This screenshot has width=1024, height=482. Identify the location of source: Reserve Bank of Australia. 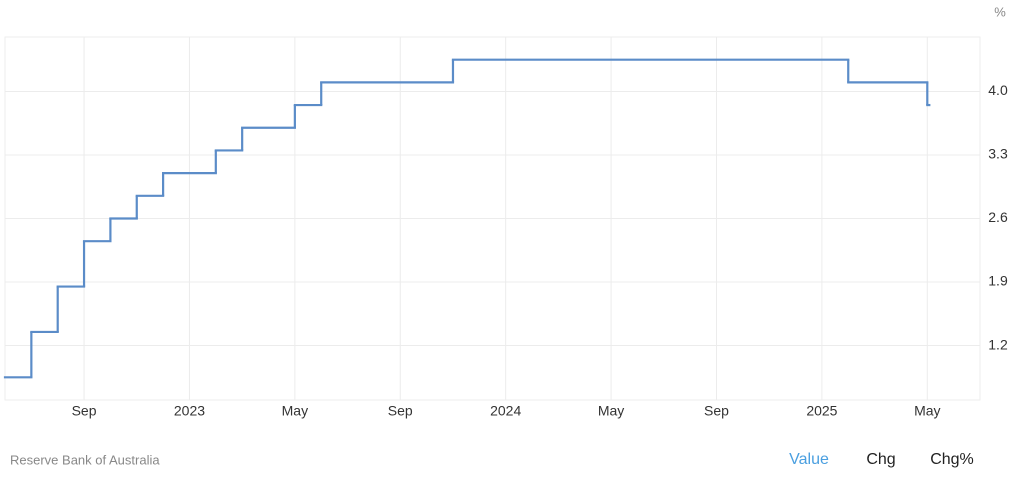
(85, 459).